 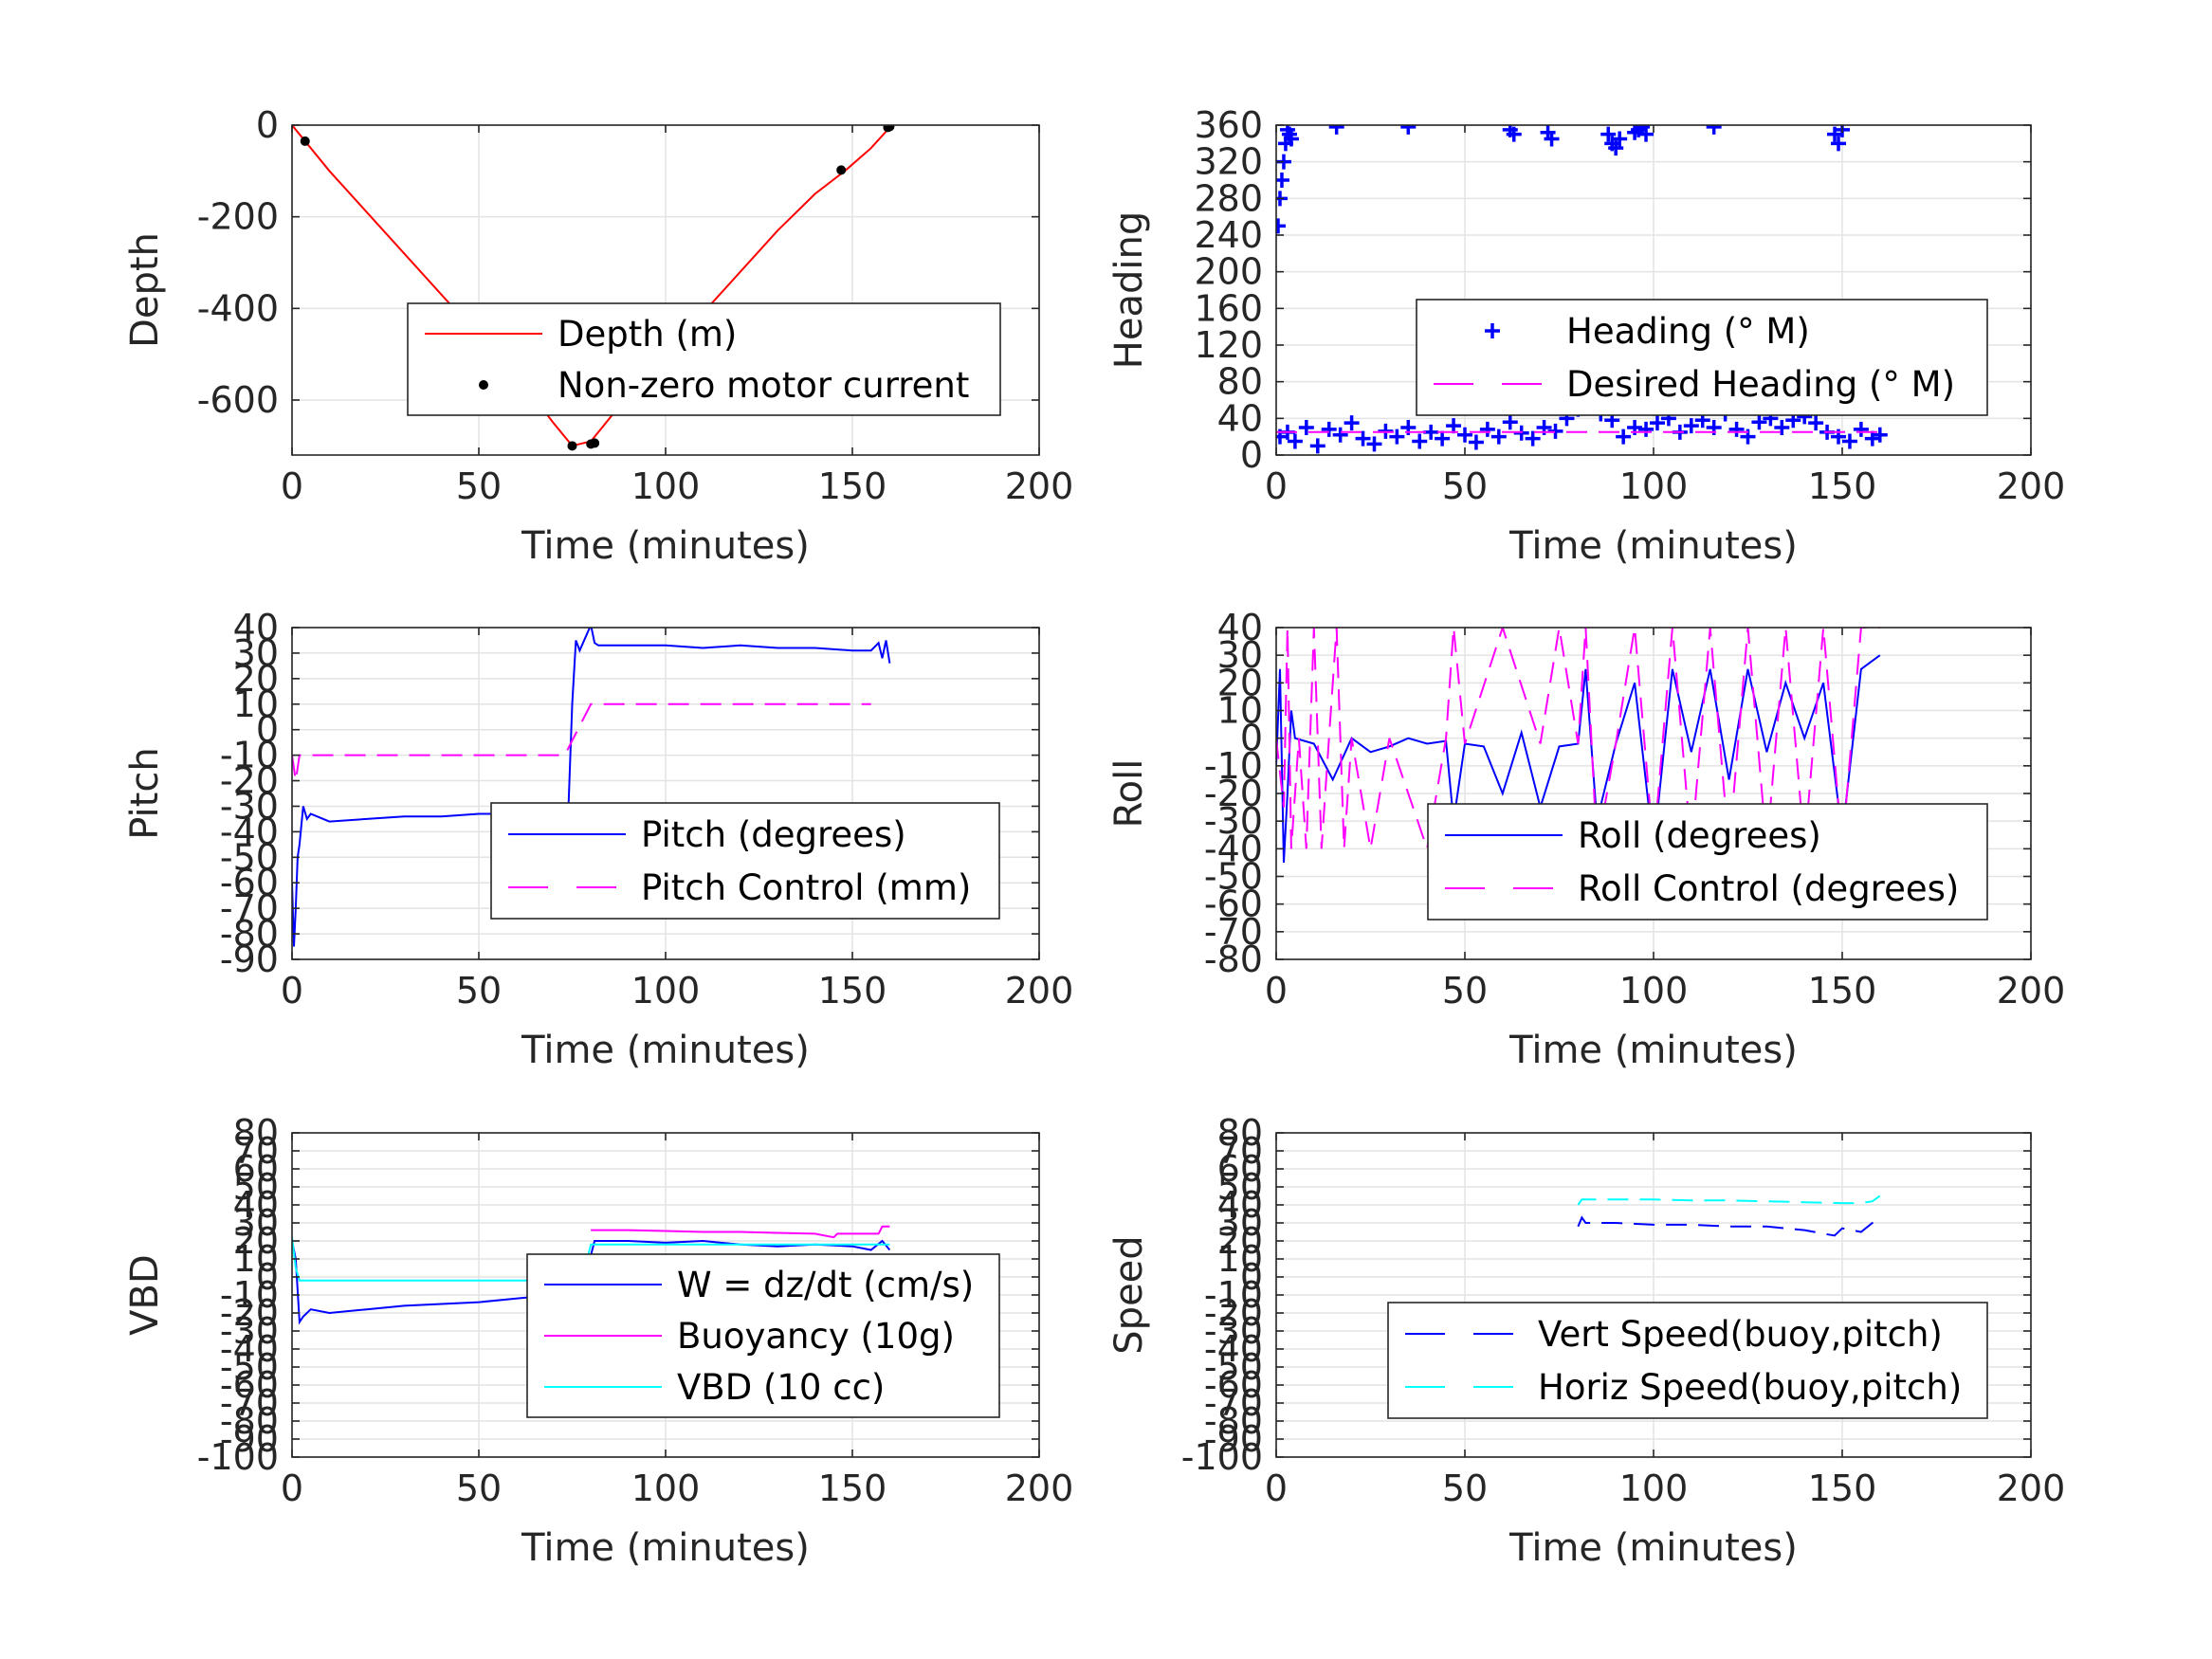 What do you see at coordinates (666, 991) in the screenshot?
I see `pitch-x-tick-label: 100` at bounding box center [666, 991].